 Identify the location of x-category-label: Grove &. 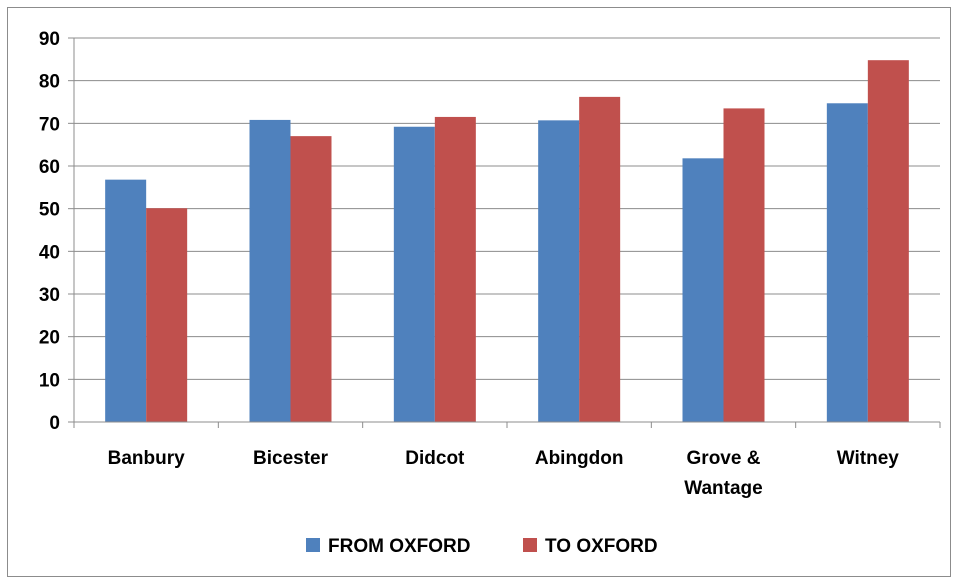
(724, 458).